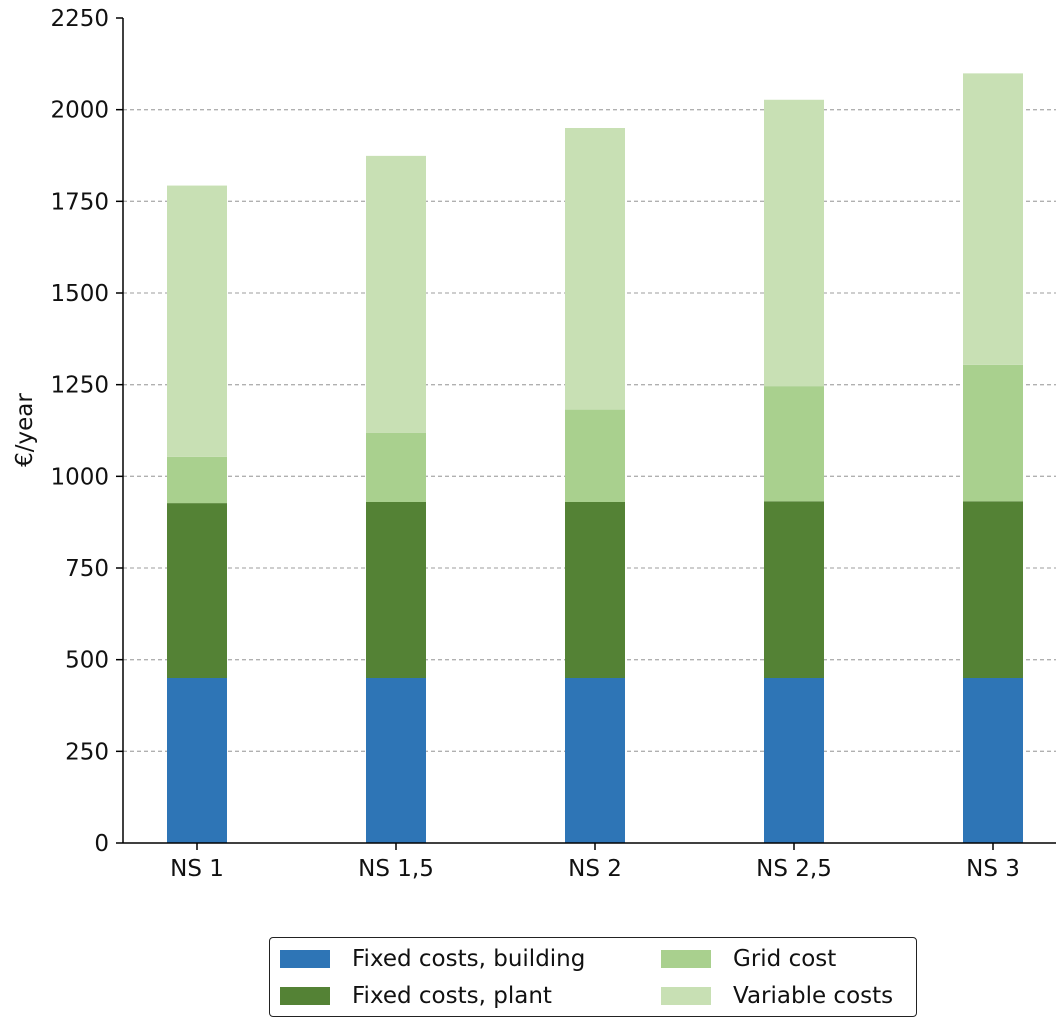  Describe the element at coordinates (79, 294) in the screenshot. I see `y-tick-label: 1500` at that location.